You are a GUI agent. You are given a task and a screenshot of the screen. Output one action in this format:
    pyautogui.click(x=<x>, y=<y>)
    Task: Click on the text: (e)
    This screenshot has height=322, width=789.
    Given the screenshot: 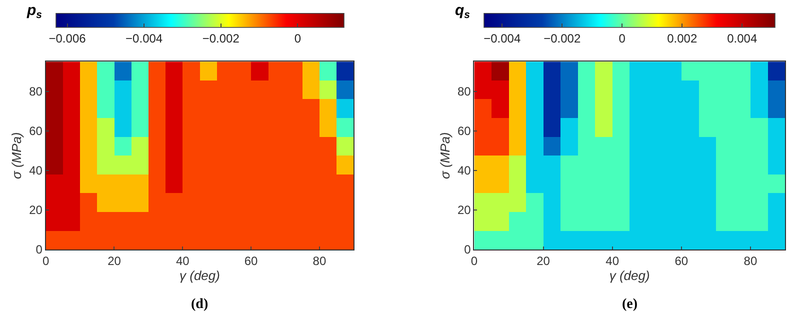 What is the action you would take?
    pyautogui.click(x=630, y=304)
    